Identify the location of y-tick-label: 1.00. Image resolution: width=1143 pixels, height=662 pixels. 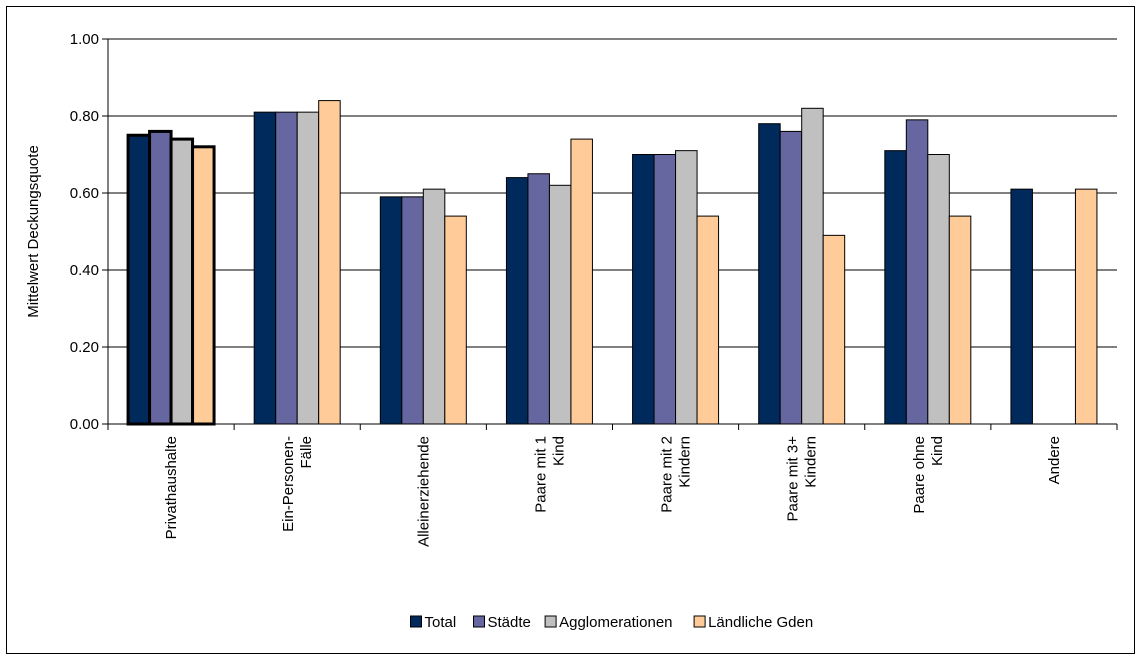
(84, 39).